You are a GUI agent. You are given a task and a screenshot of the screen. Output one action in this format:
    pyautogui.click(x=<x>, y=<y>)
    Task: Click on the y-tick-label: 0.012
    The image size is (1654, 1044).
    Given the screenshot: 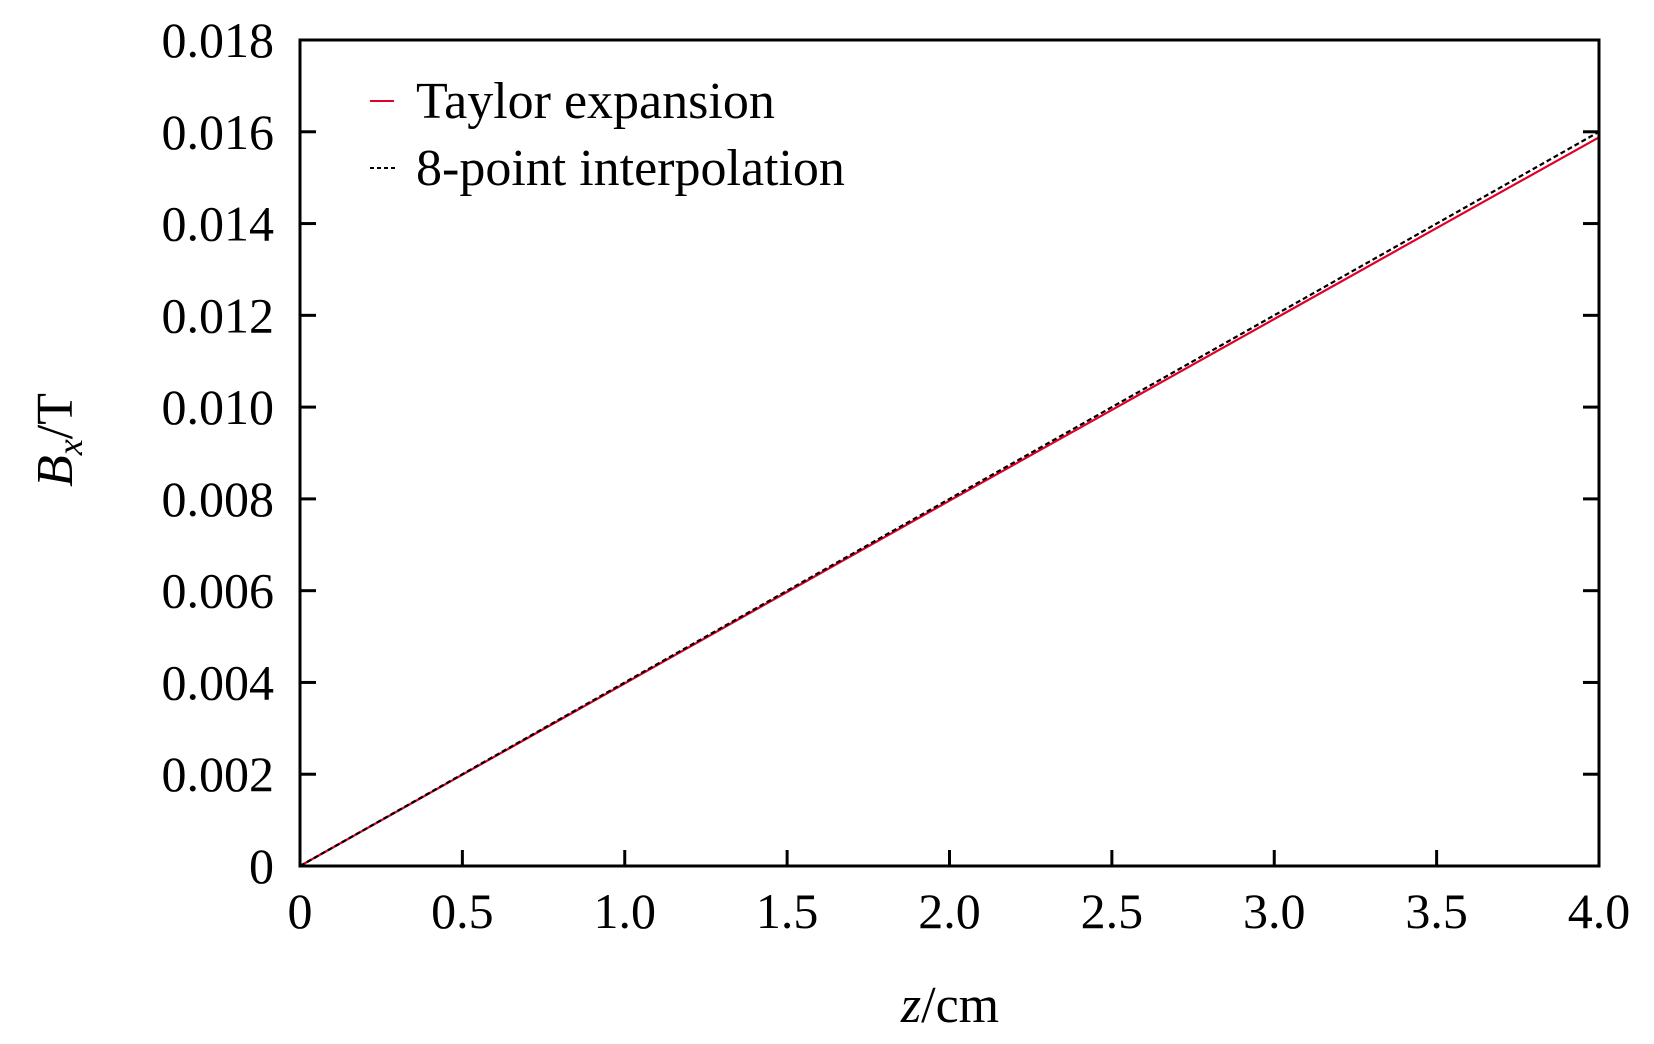 What is the action you would take?
    pyautogui.click(x=218, y=315)
    